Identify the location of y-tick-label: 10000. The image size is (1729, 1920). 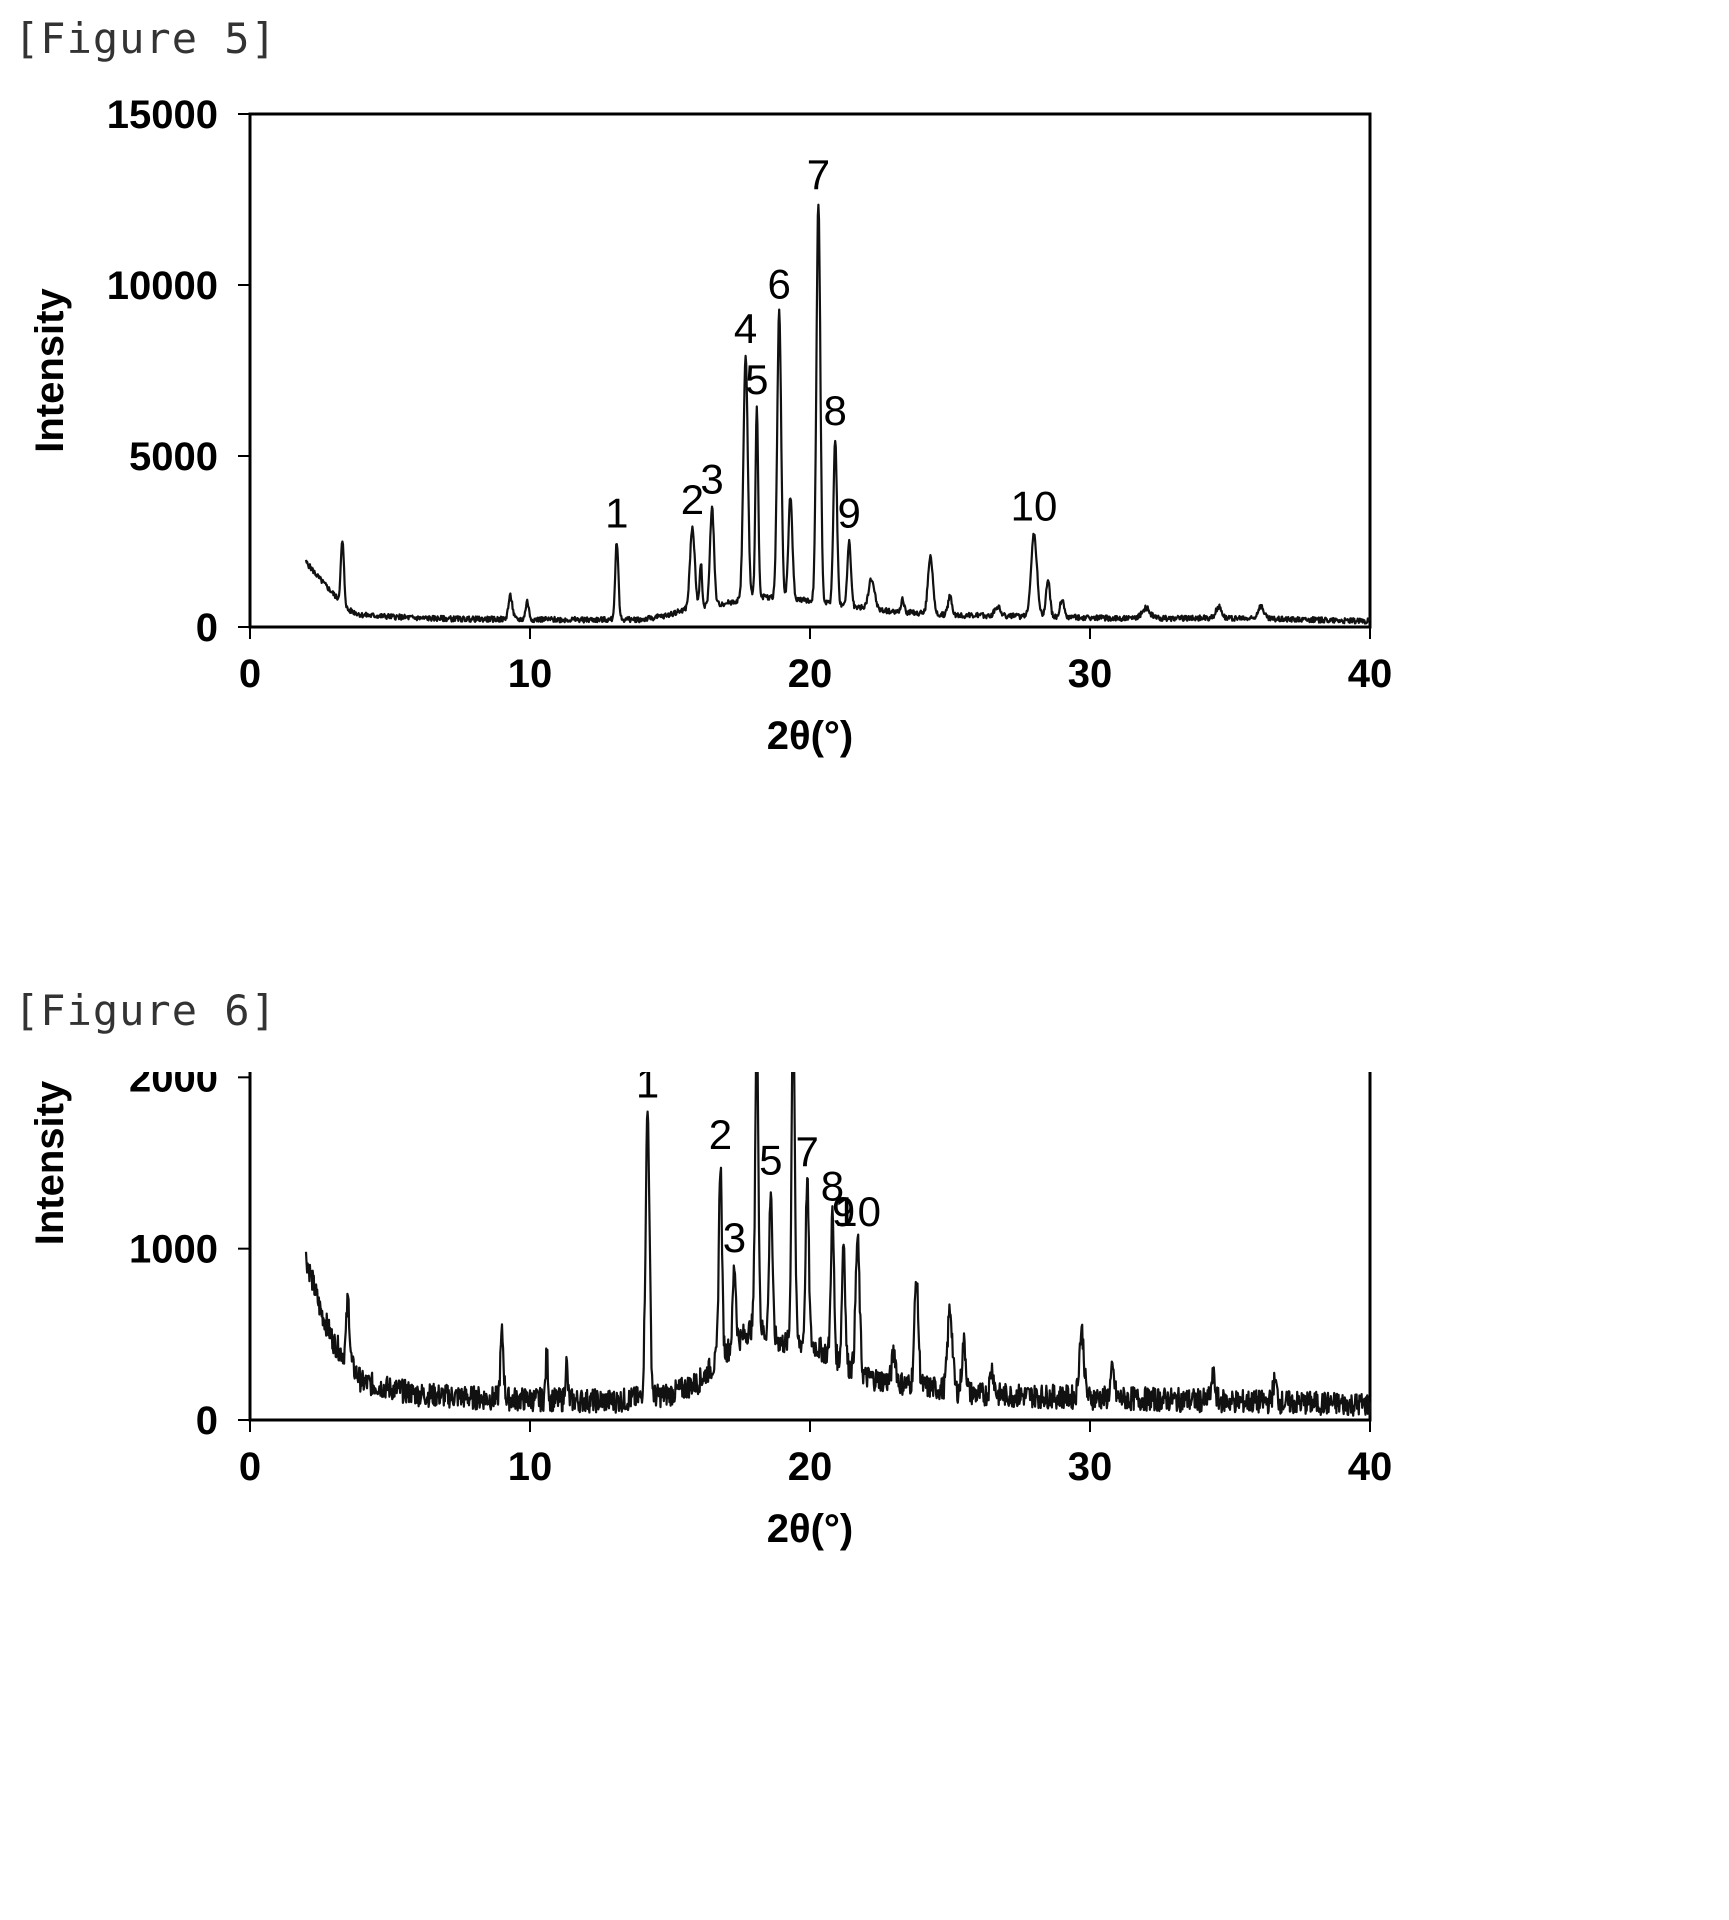
(162, 286).